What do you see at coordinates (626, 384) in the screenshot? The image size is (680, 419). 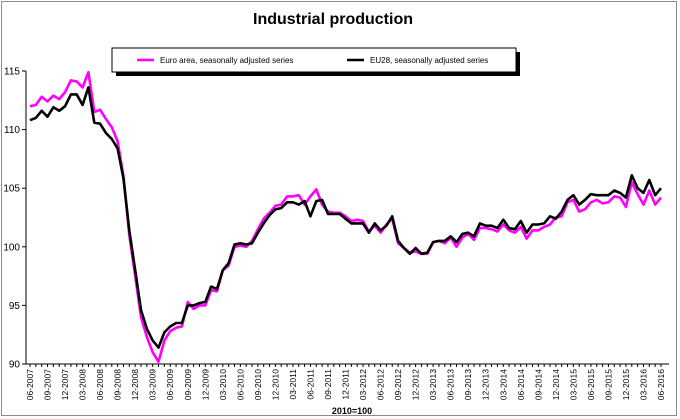 I see `x-tick-label: 12-2015` at bounding box center [626, 384].